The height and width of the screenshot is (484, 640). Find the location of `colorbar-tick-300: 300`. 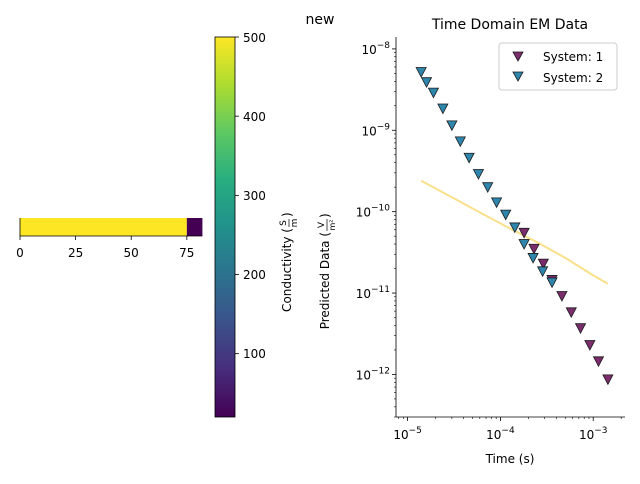

colorbar-tick-300: 300 is located at coordinates (254, 196).